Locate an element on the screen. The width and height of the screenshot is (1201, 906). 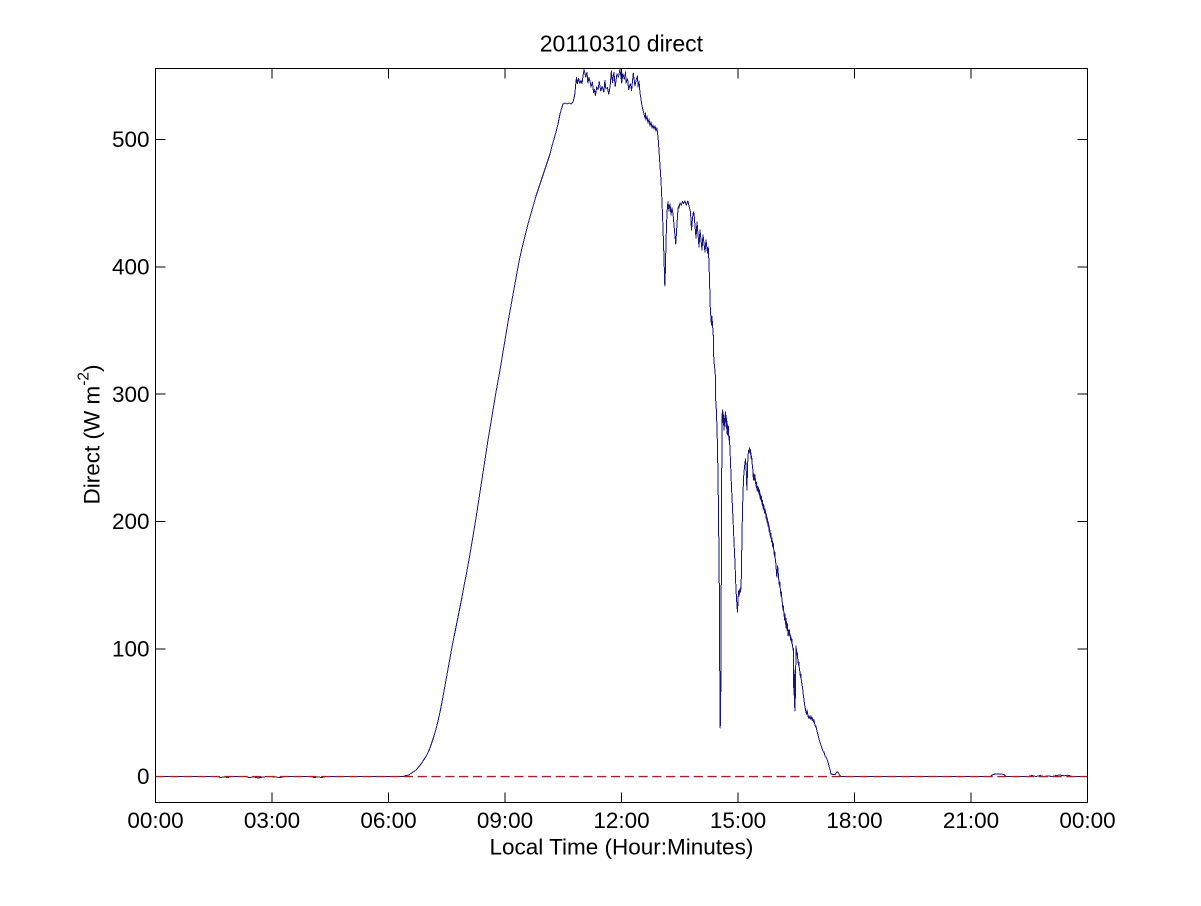
svg-text: 03:00 is located at coordinates (272, 820).